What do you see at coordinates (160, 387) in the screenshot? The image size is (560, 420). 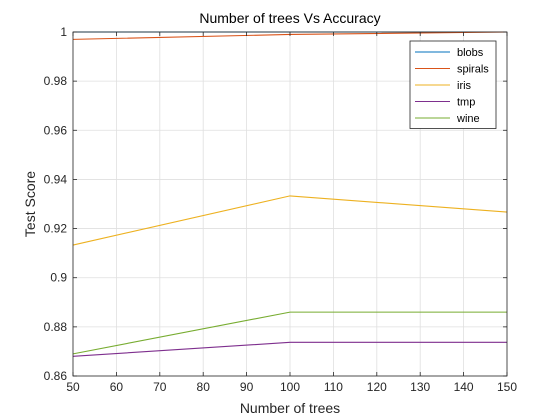 I see `x-tick-label: 70` at bounding box center [160, 387].